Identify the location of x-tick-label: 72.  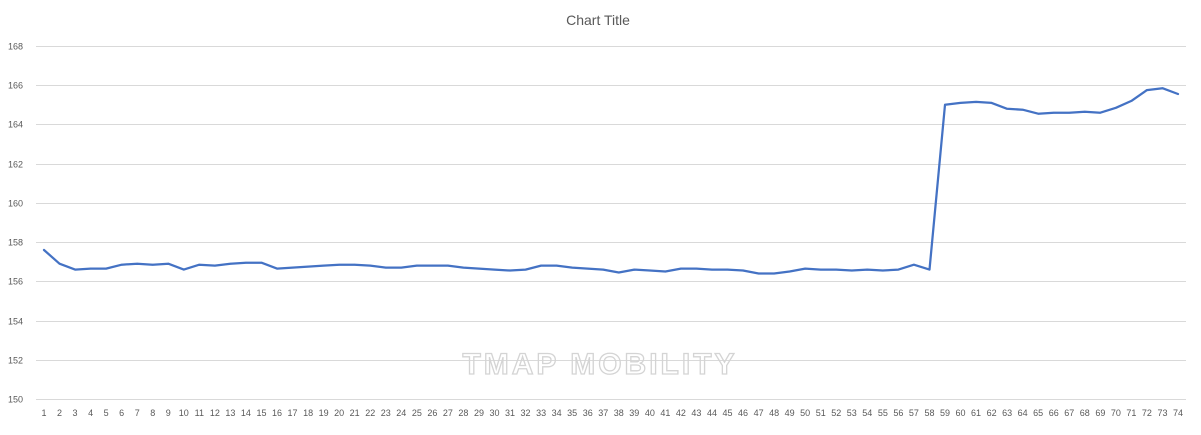
(1147, 413).